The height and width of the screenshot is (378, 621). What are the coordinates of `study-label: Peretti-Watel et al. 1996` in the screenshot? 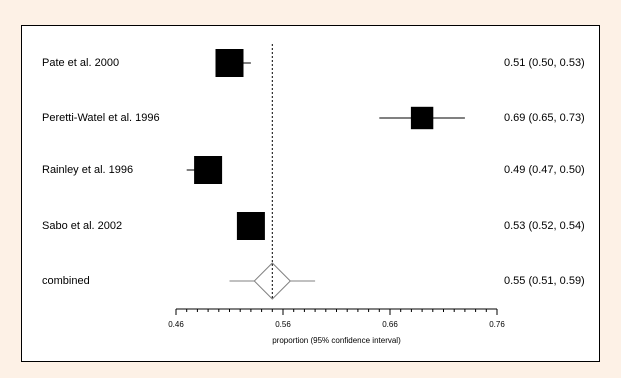 It's located at (101, 118).